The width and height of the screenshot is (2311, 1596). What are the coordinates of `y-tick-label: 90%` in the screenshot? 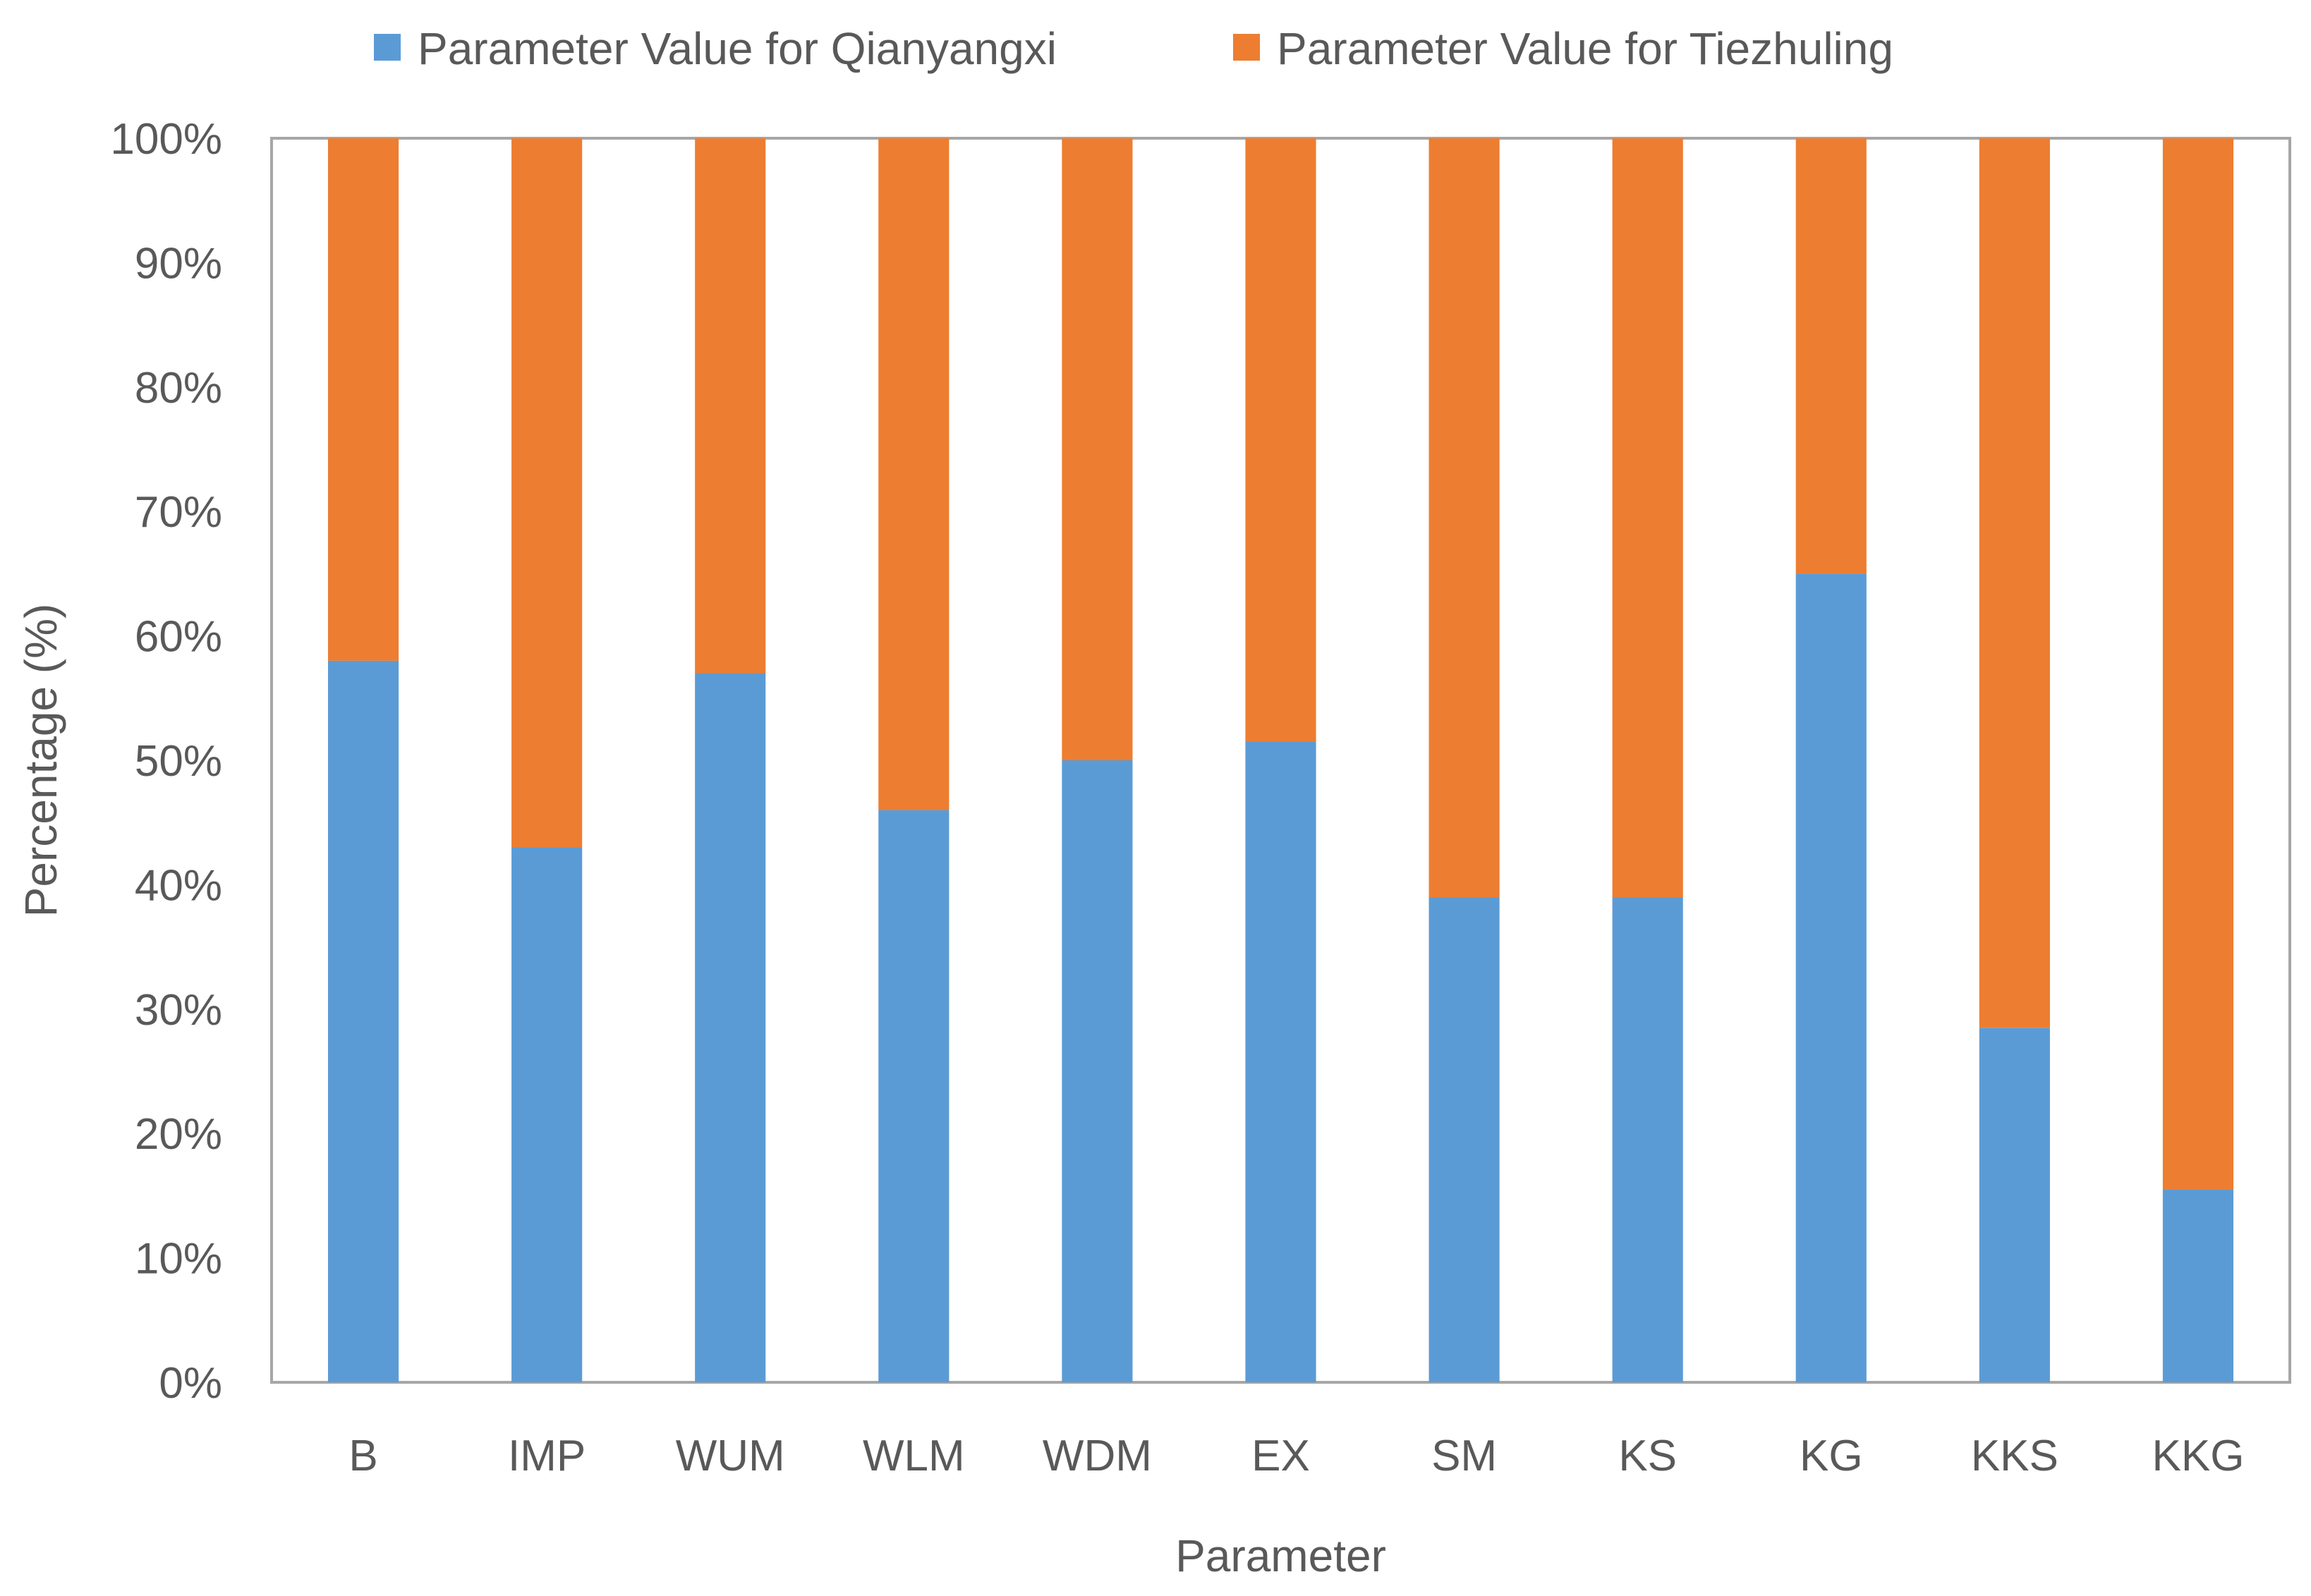 It's located at (178, 263).